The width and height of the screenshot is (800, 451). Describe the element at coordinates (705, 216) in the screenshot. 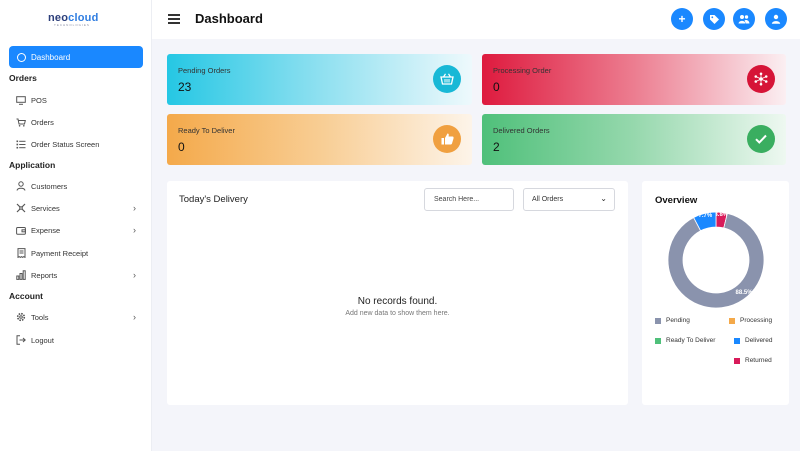

I see `donut-label-delivered: 7.7%` at that location.